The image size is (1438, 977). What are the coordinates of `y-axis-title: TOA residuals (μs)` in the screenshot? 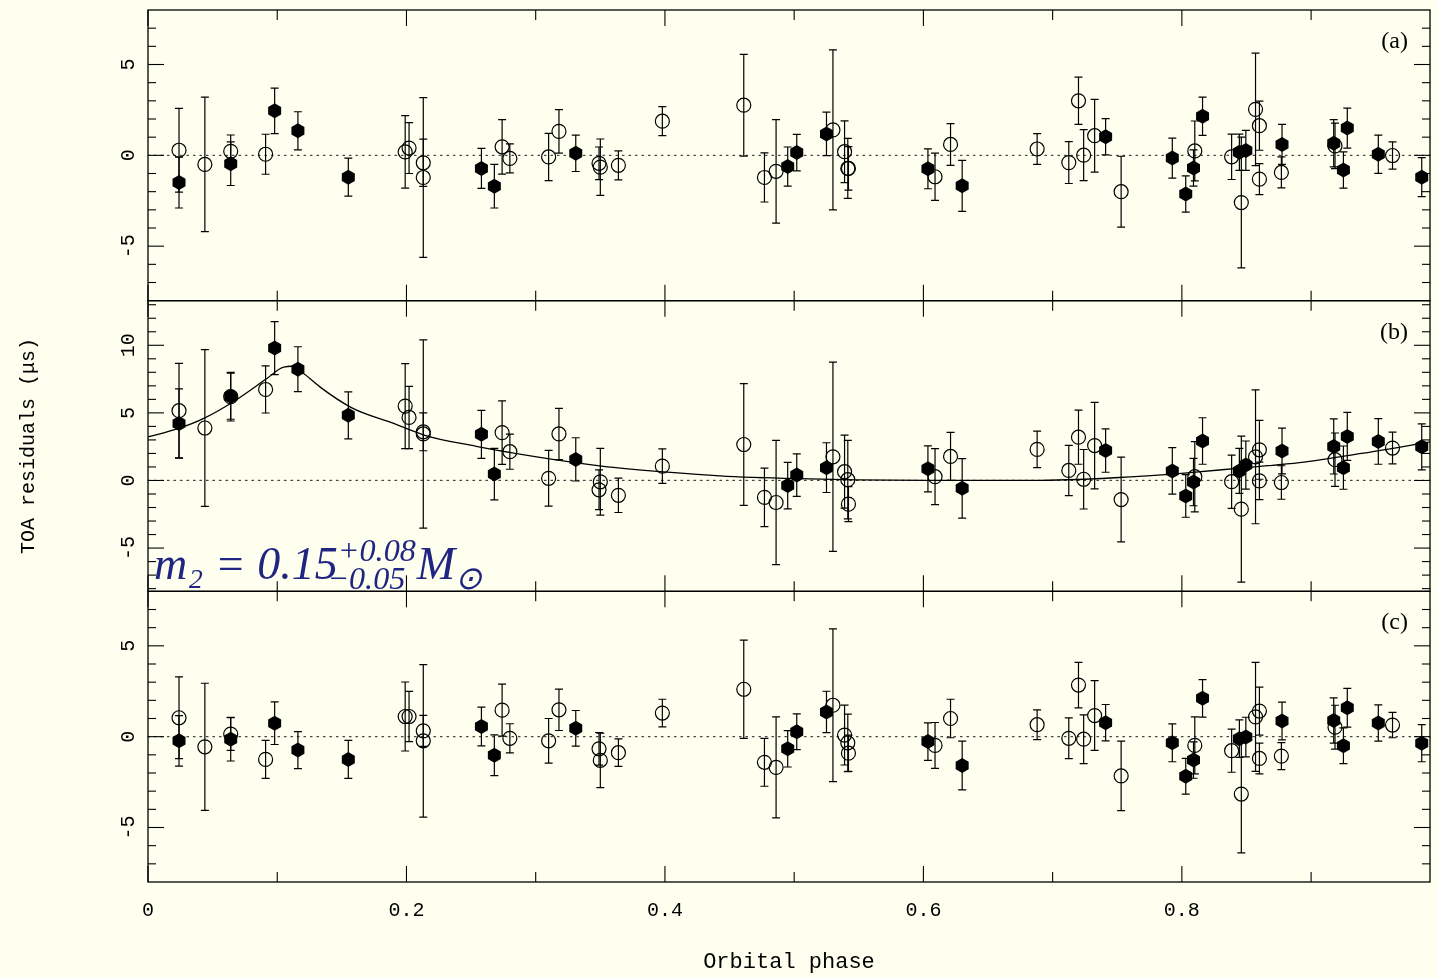 It's located at (28, 446).